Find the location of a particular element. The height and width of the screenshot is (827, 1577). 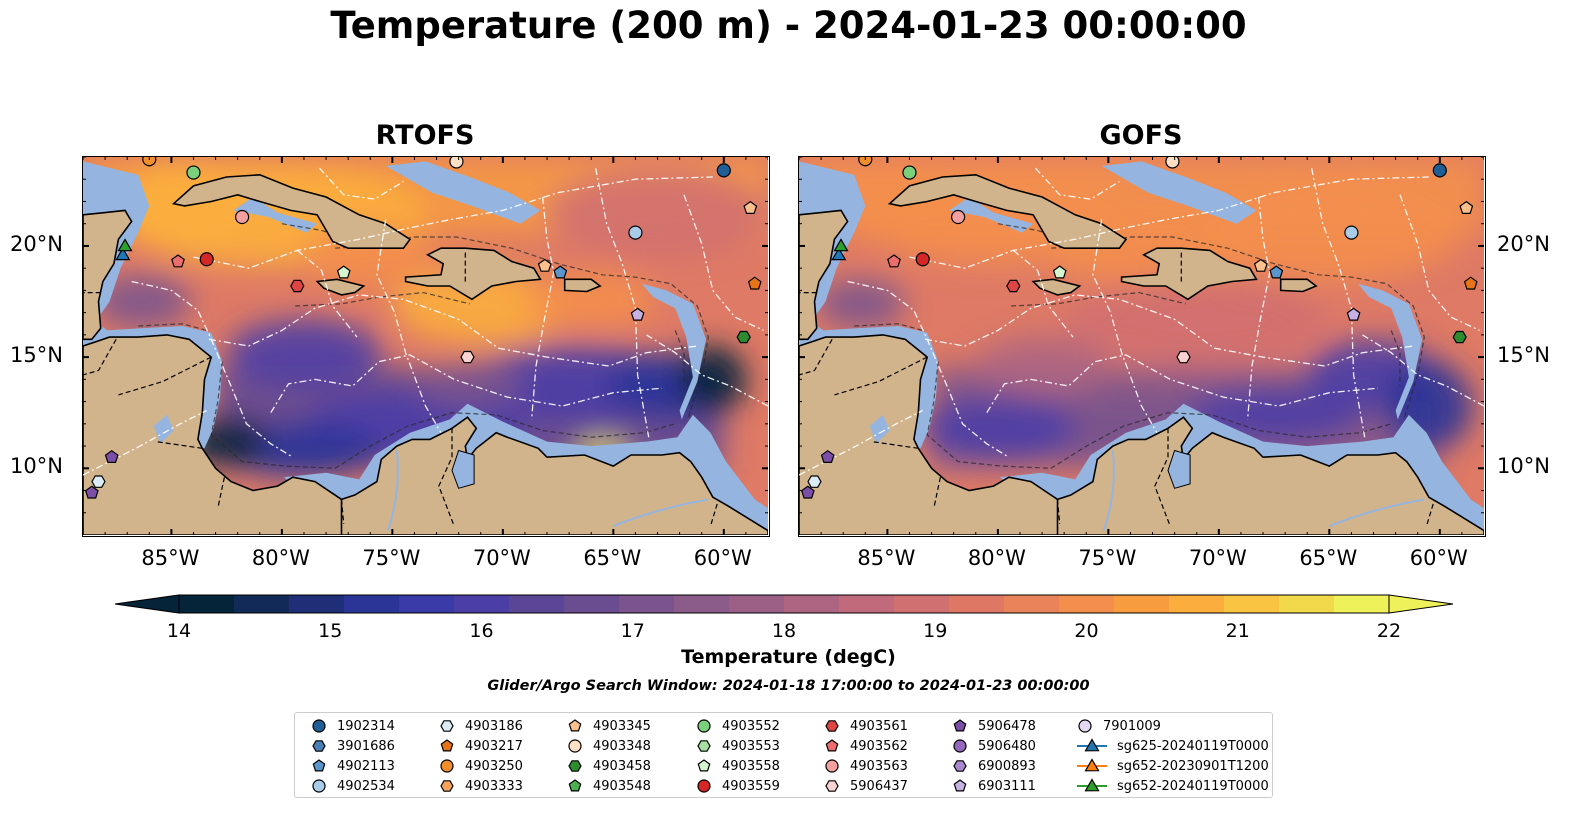

legend-item: 4903562 is located at coordinates (865, 746).